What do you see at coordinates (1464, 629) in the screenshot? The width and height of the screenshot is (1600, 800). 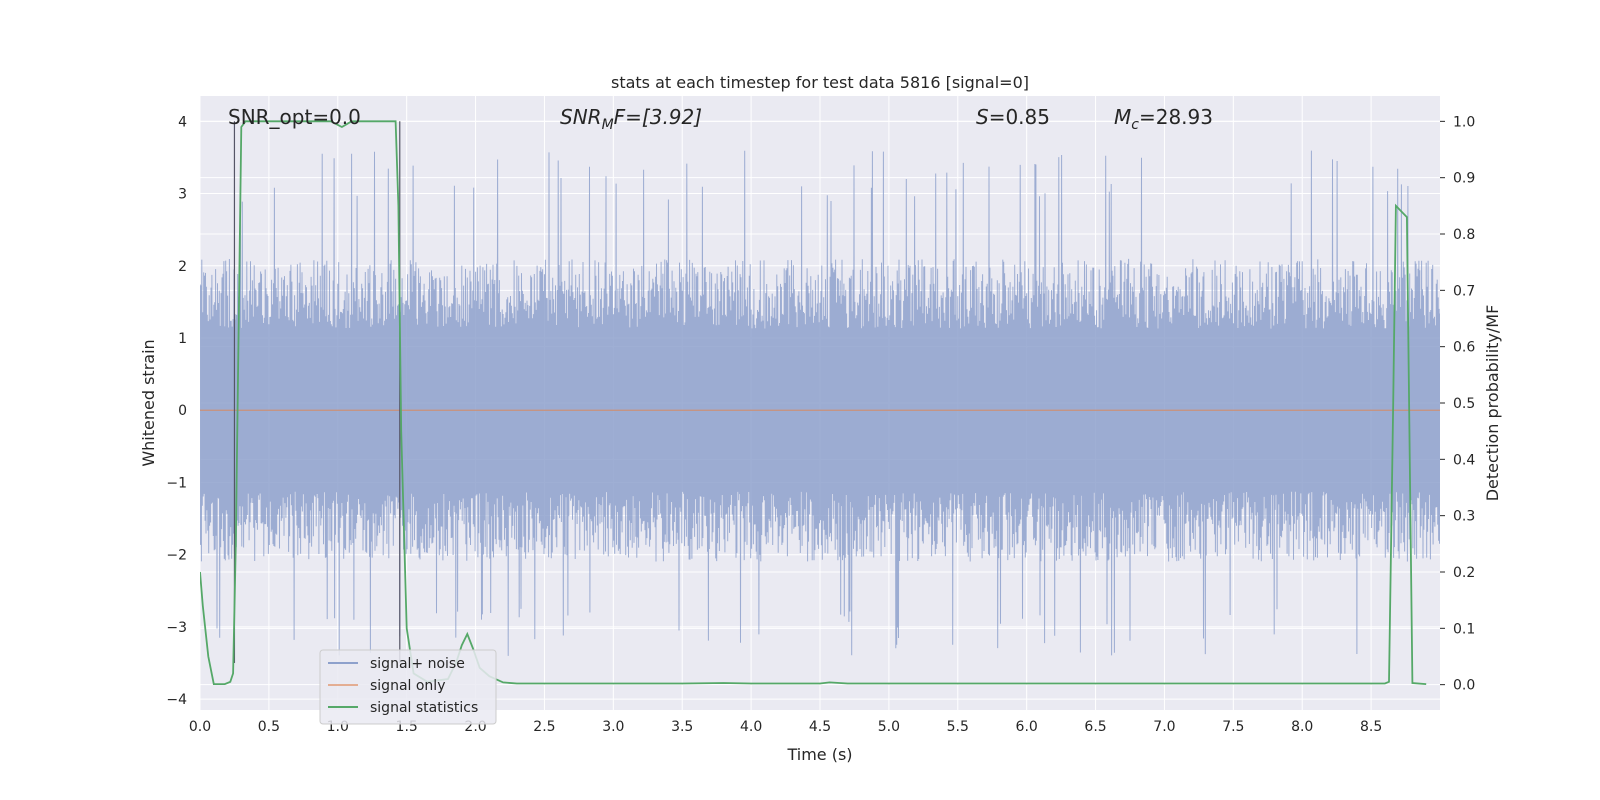 I see `y-right-tick-label: 0.1` at bounding box center [1464, 629].